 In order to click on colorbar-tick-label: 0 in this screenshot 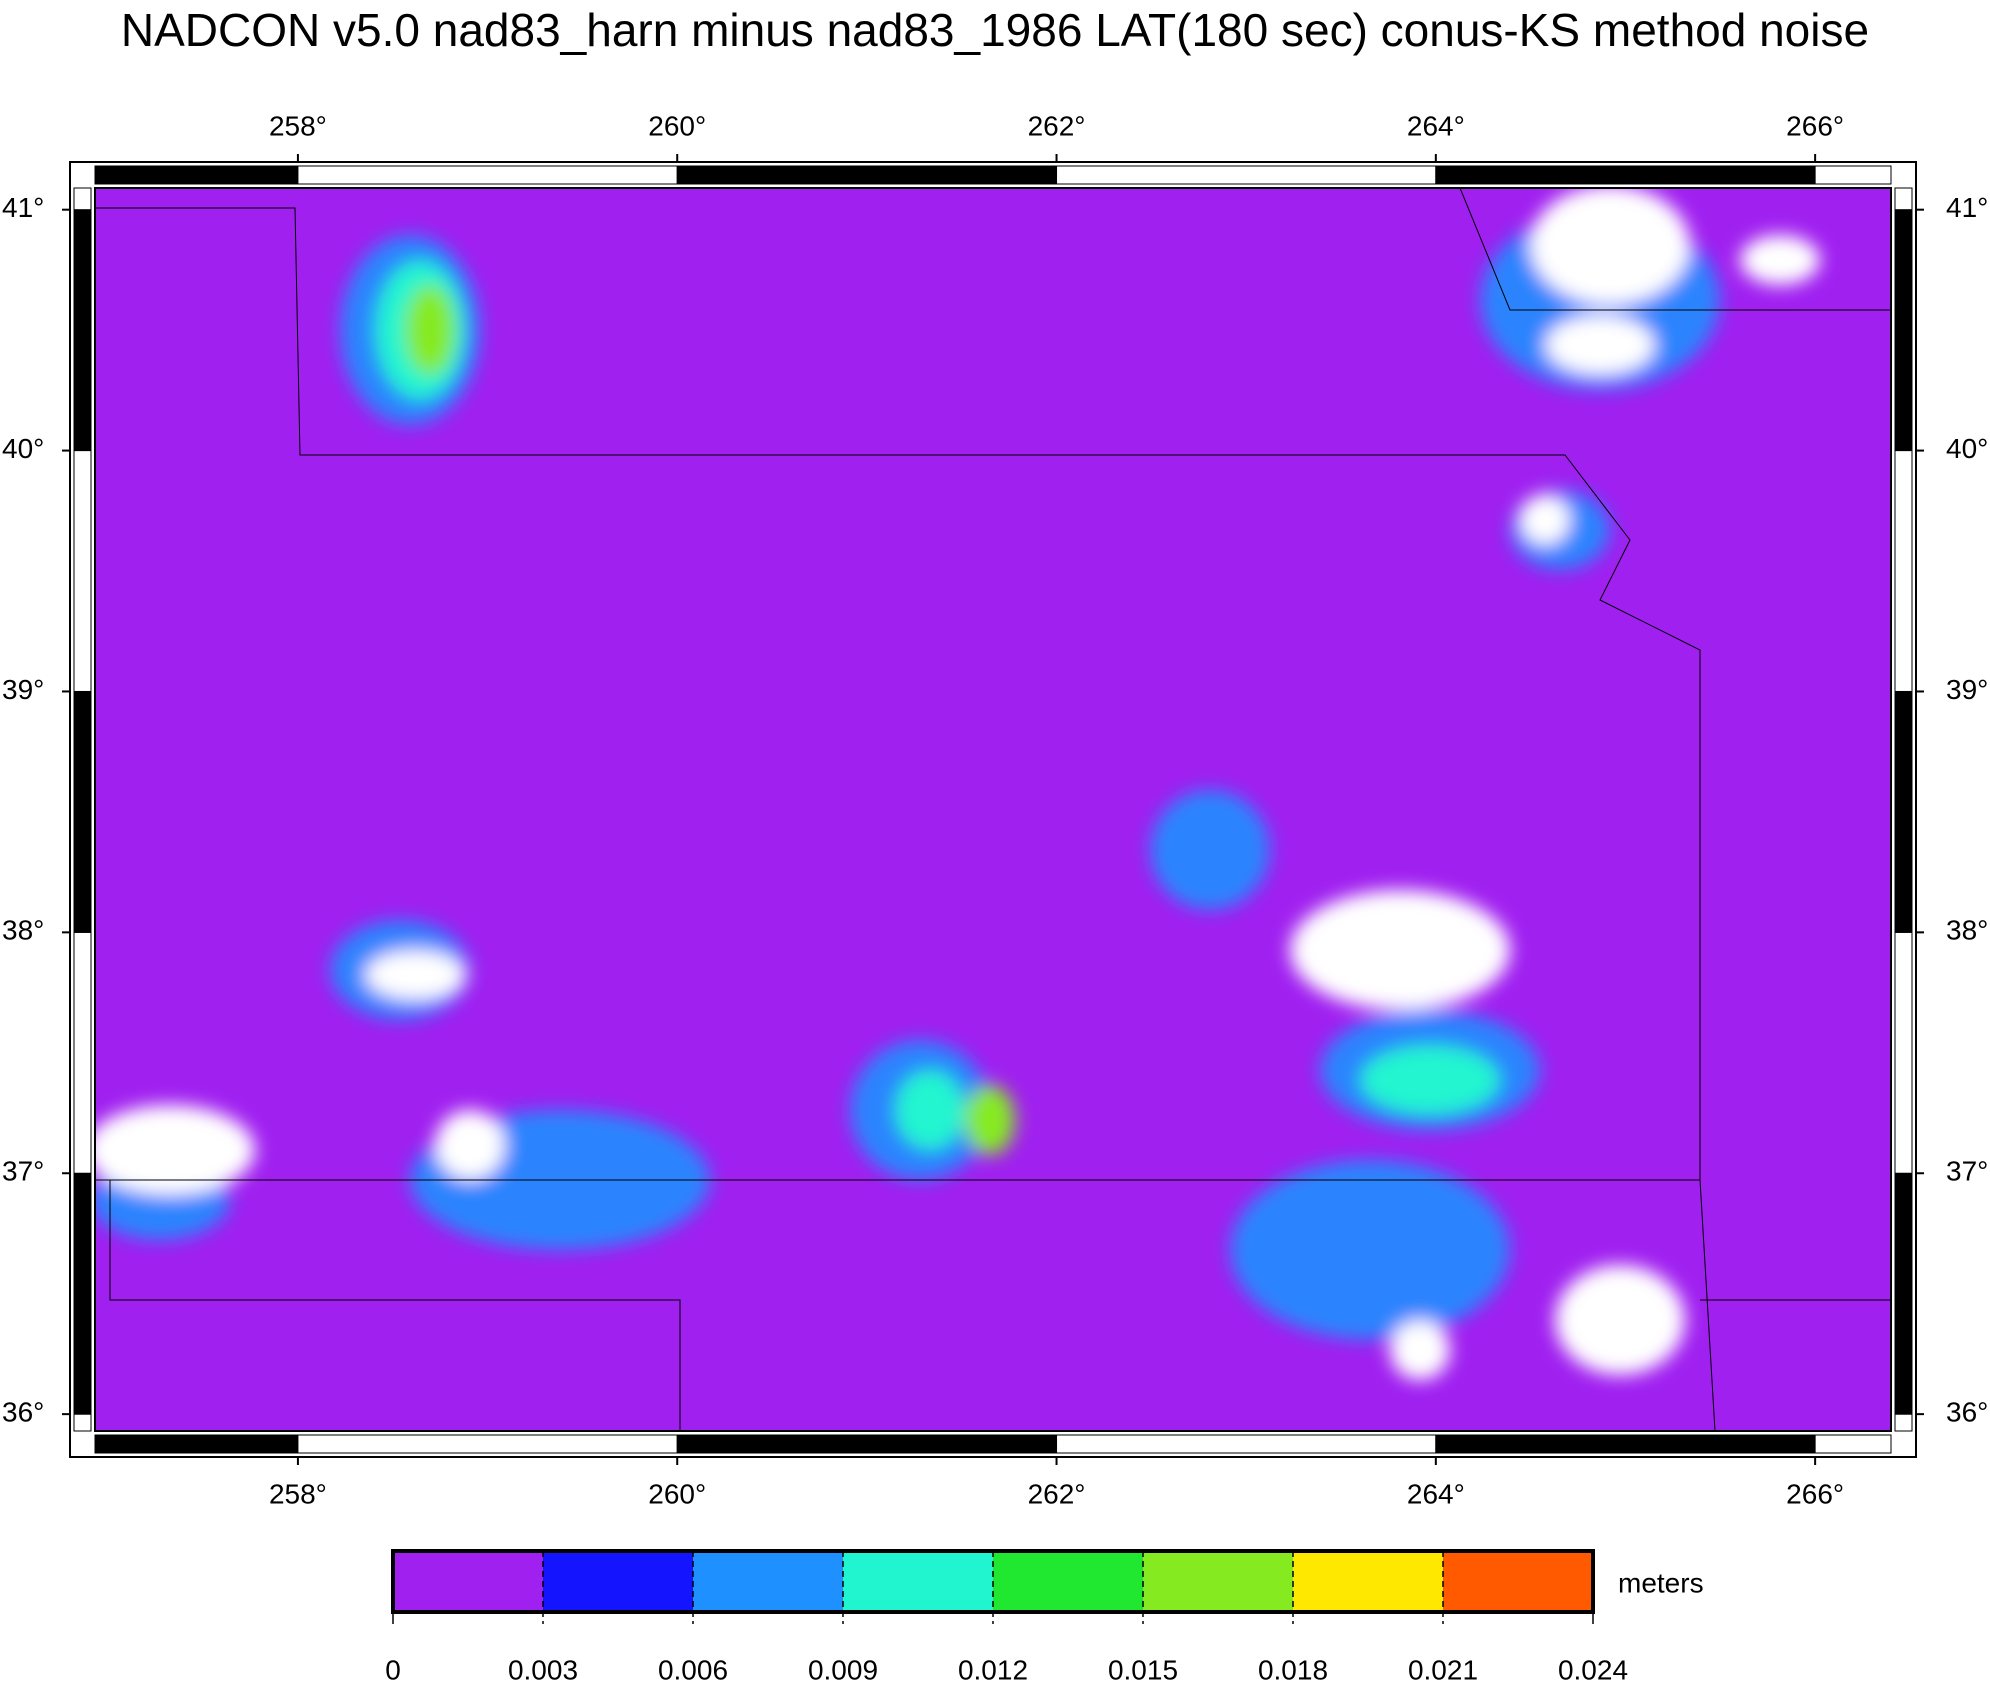, I will do `click(393, 1669)`.